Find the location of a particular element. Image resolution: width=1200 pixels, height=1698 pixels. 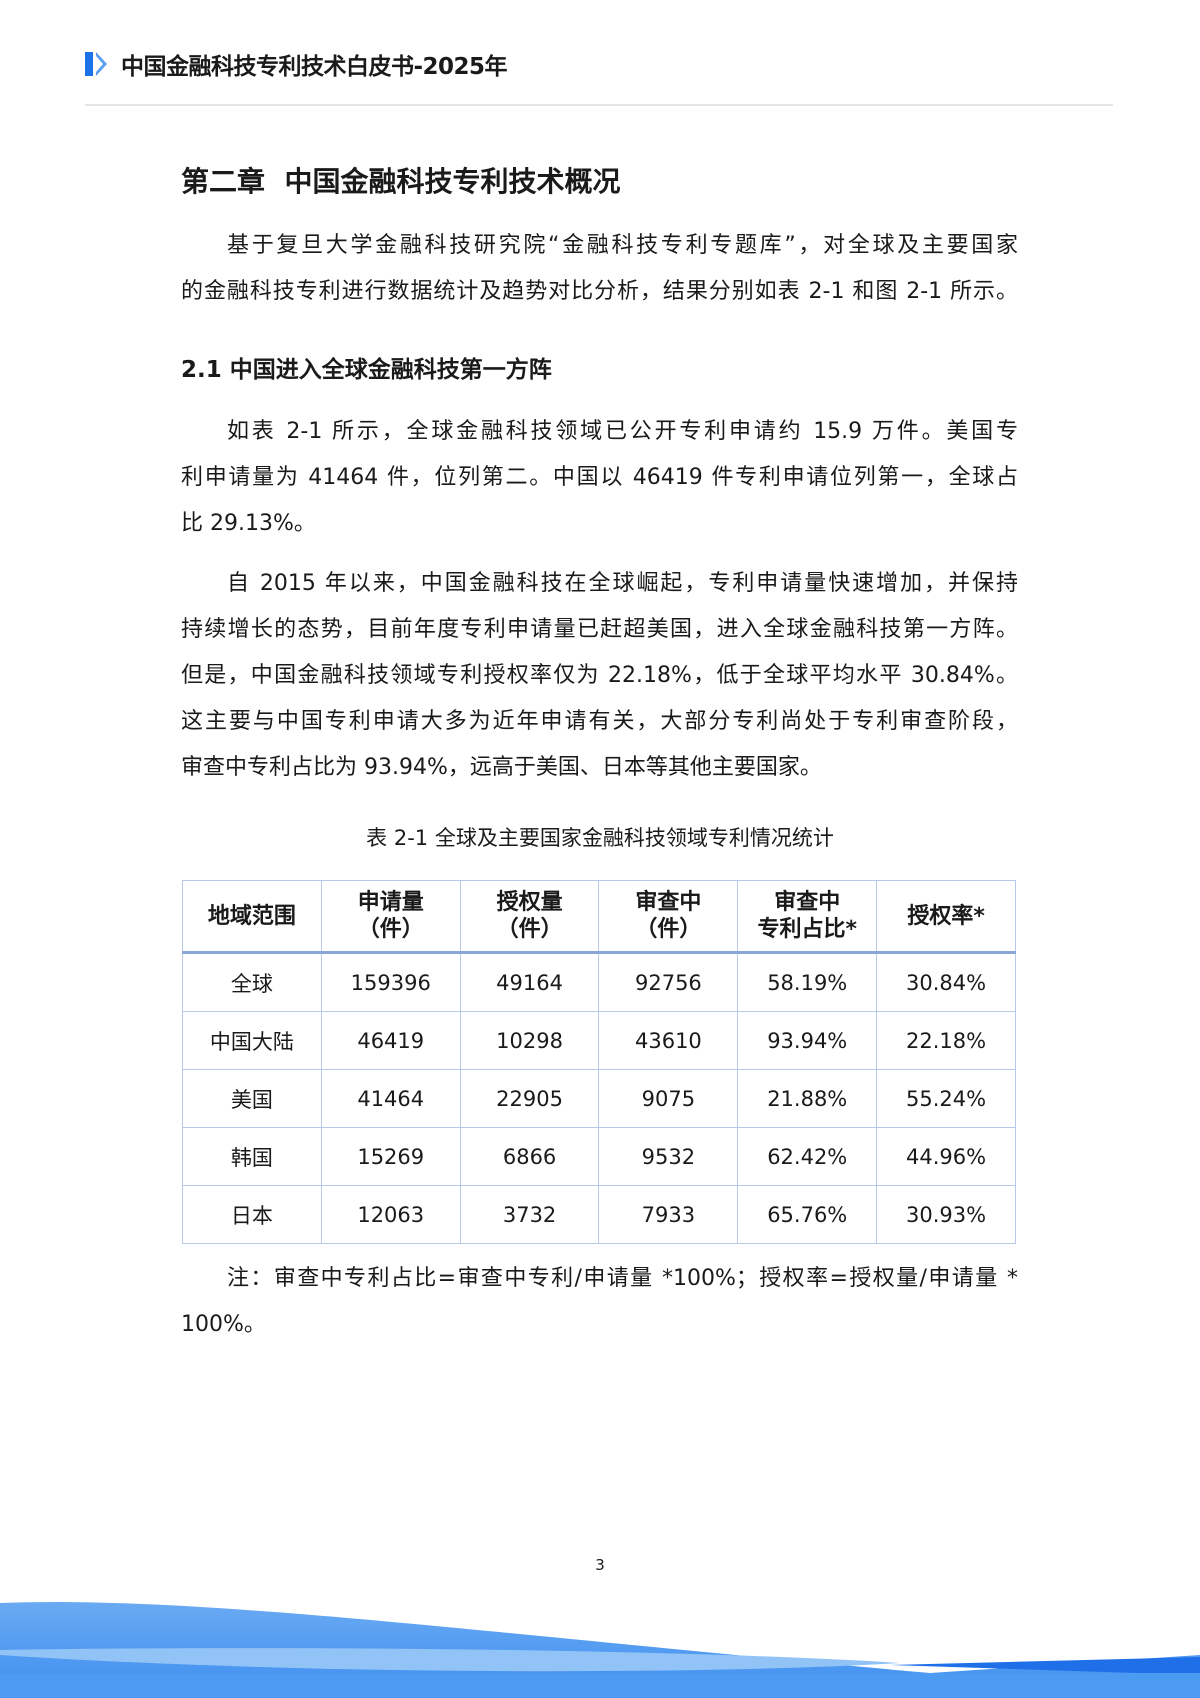

value-cell: 3732 is located at coordinates (529, 1214).